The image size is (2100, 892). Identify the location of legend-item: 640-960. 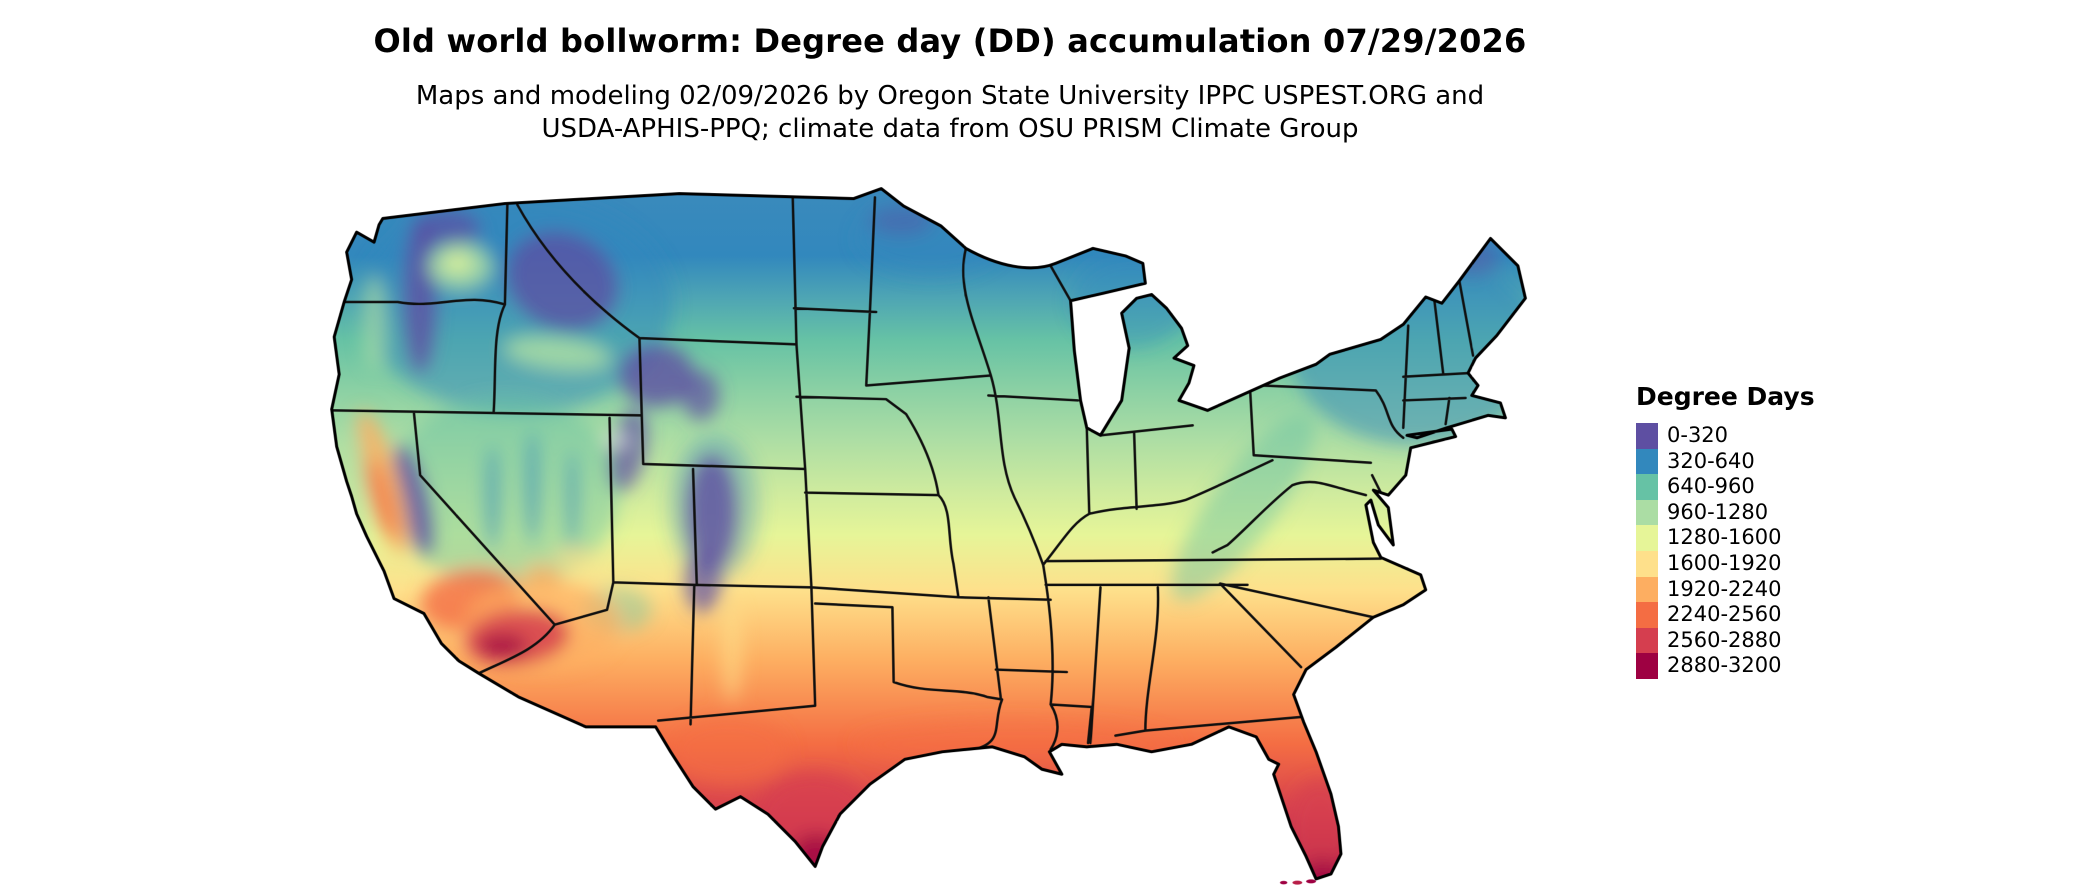
(1725, 487).